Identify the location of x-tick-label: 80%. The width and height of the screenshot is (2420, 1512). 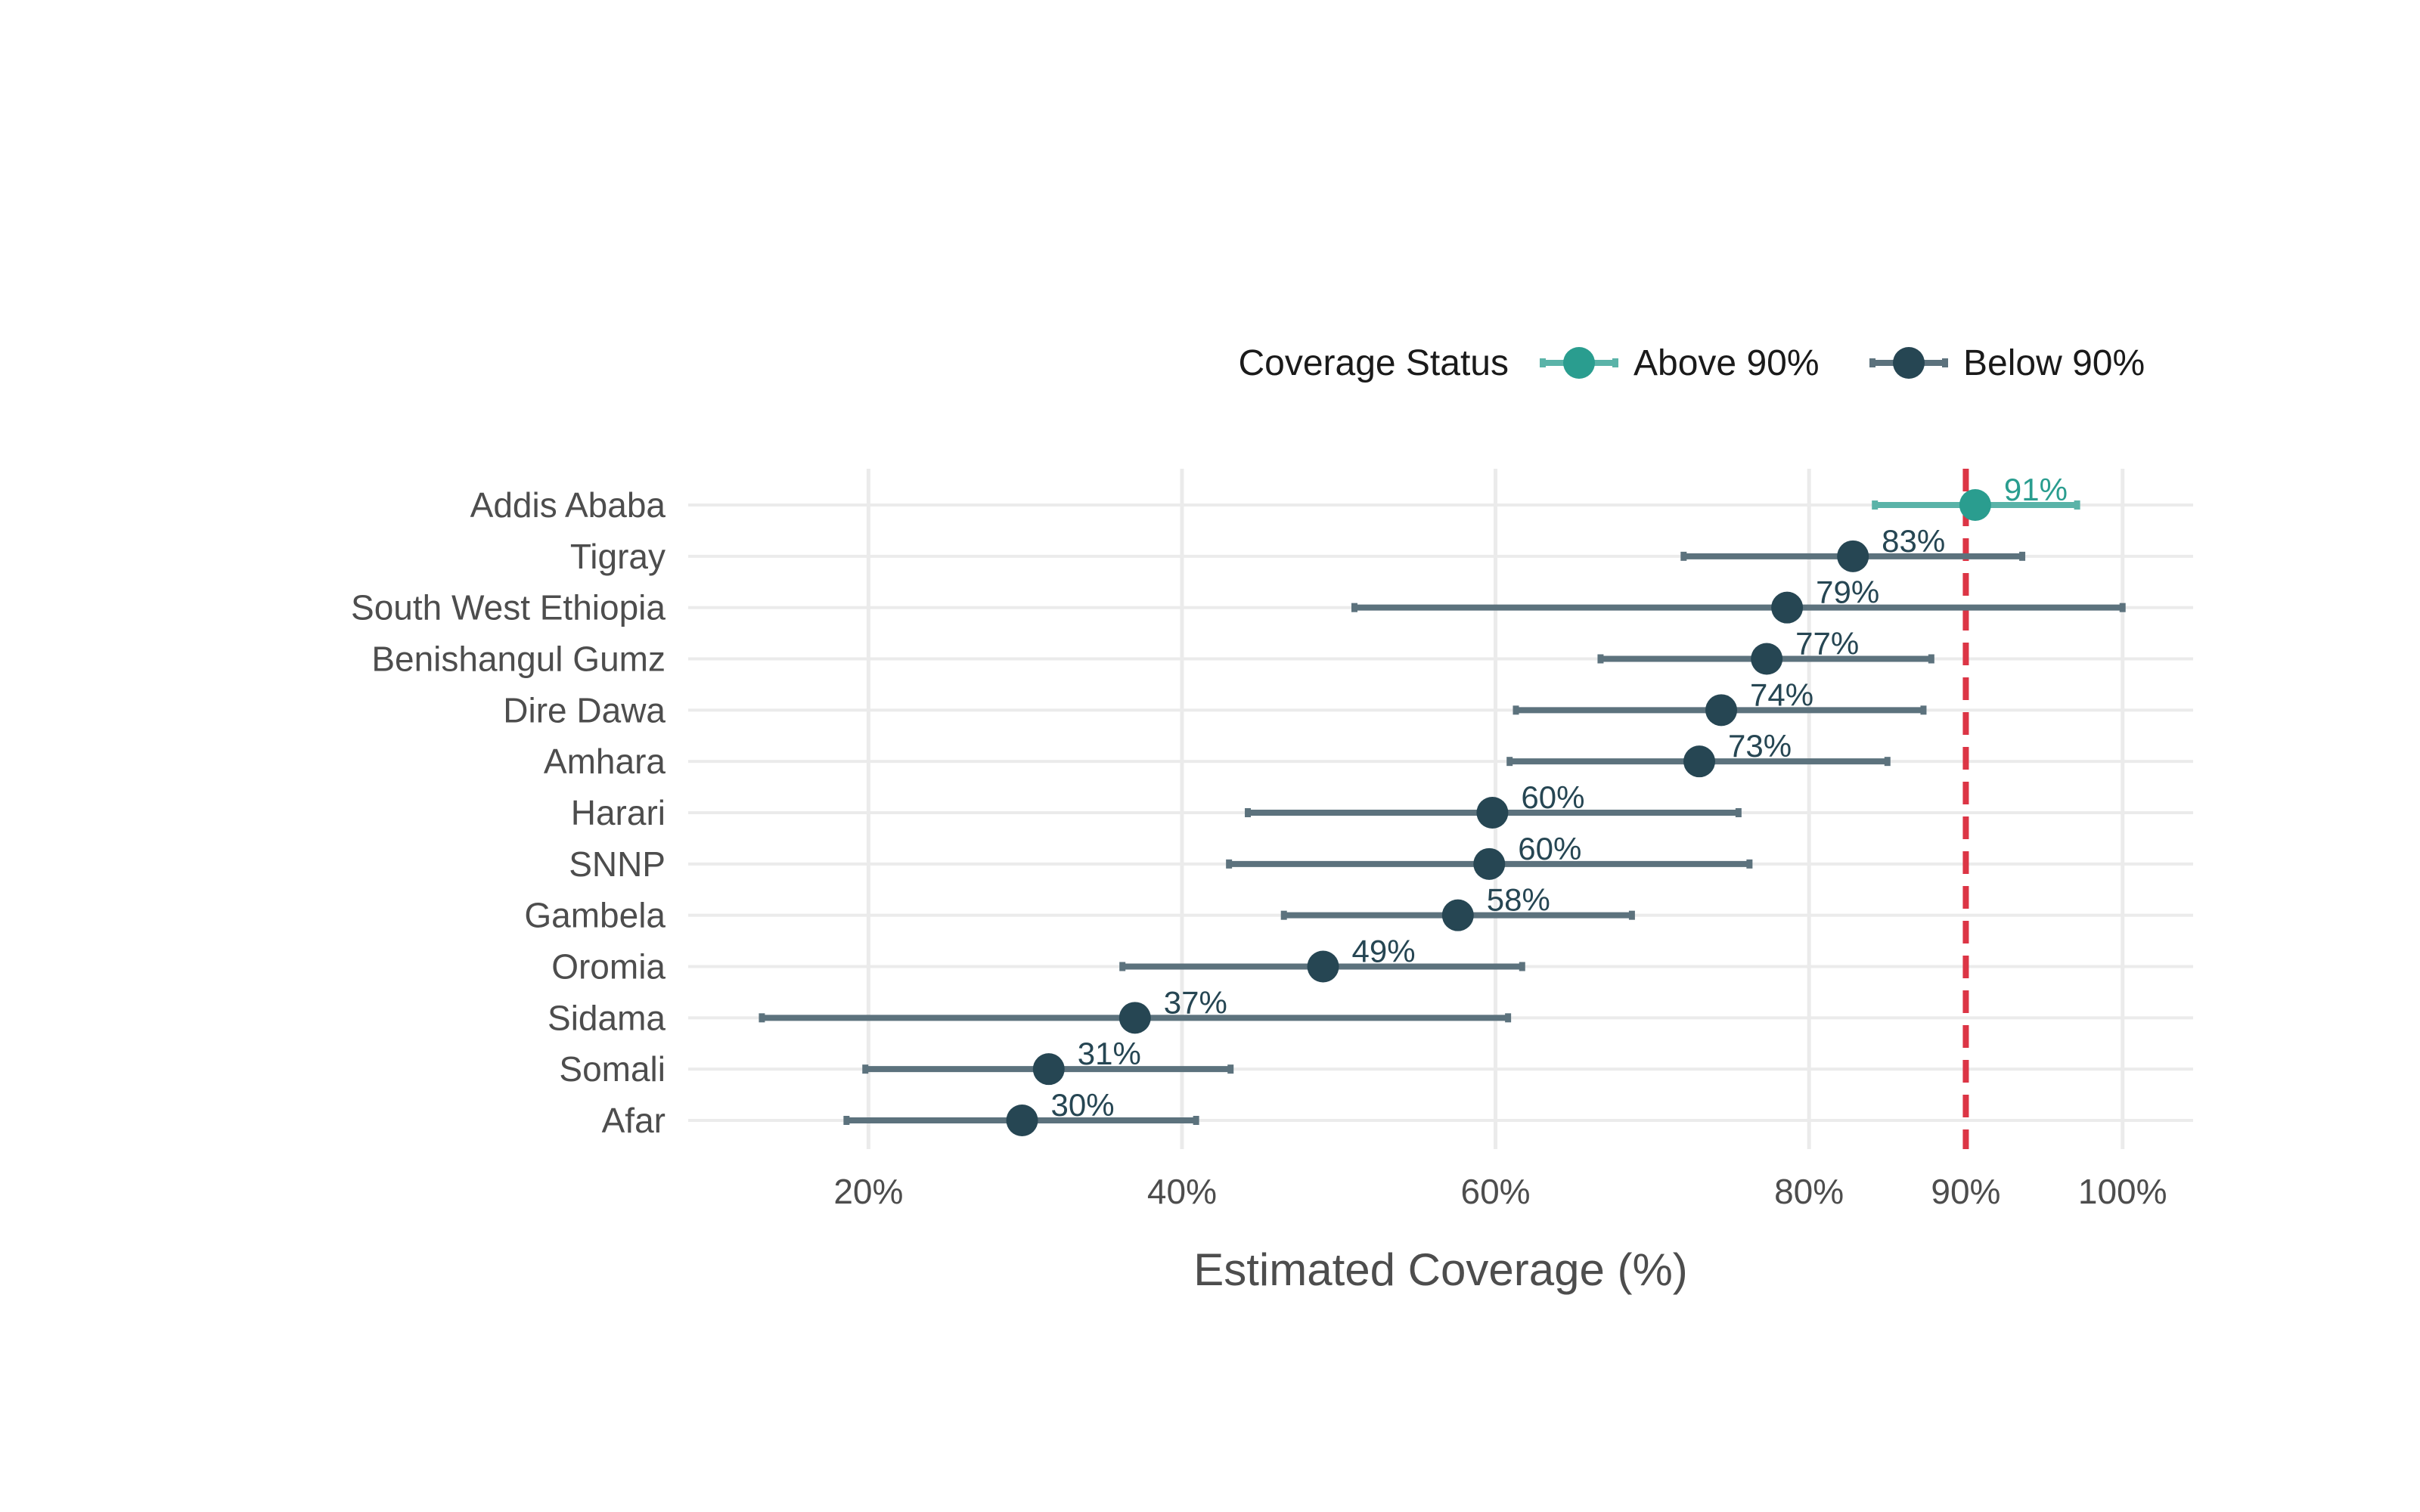
(1809, 1191).